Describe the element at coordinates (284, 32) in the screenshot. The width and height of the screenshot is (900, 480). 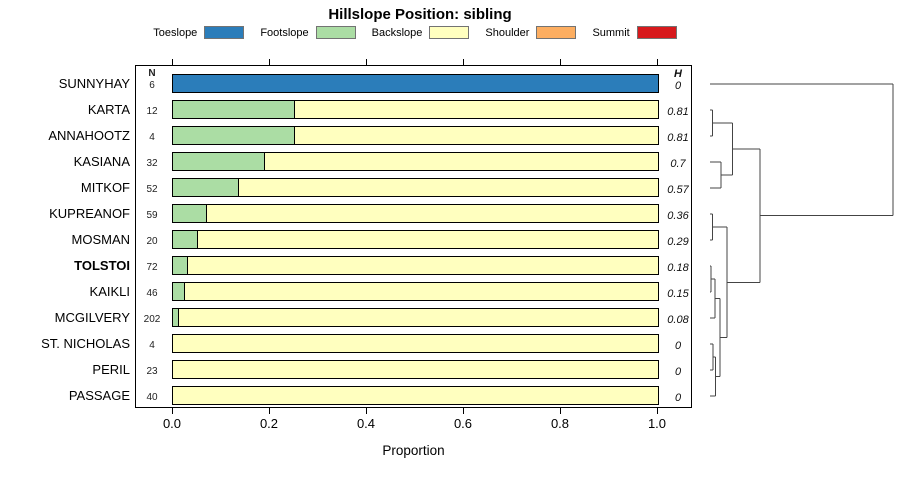
I see `legend-label: Footslope` at that location.